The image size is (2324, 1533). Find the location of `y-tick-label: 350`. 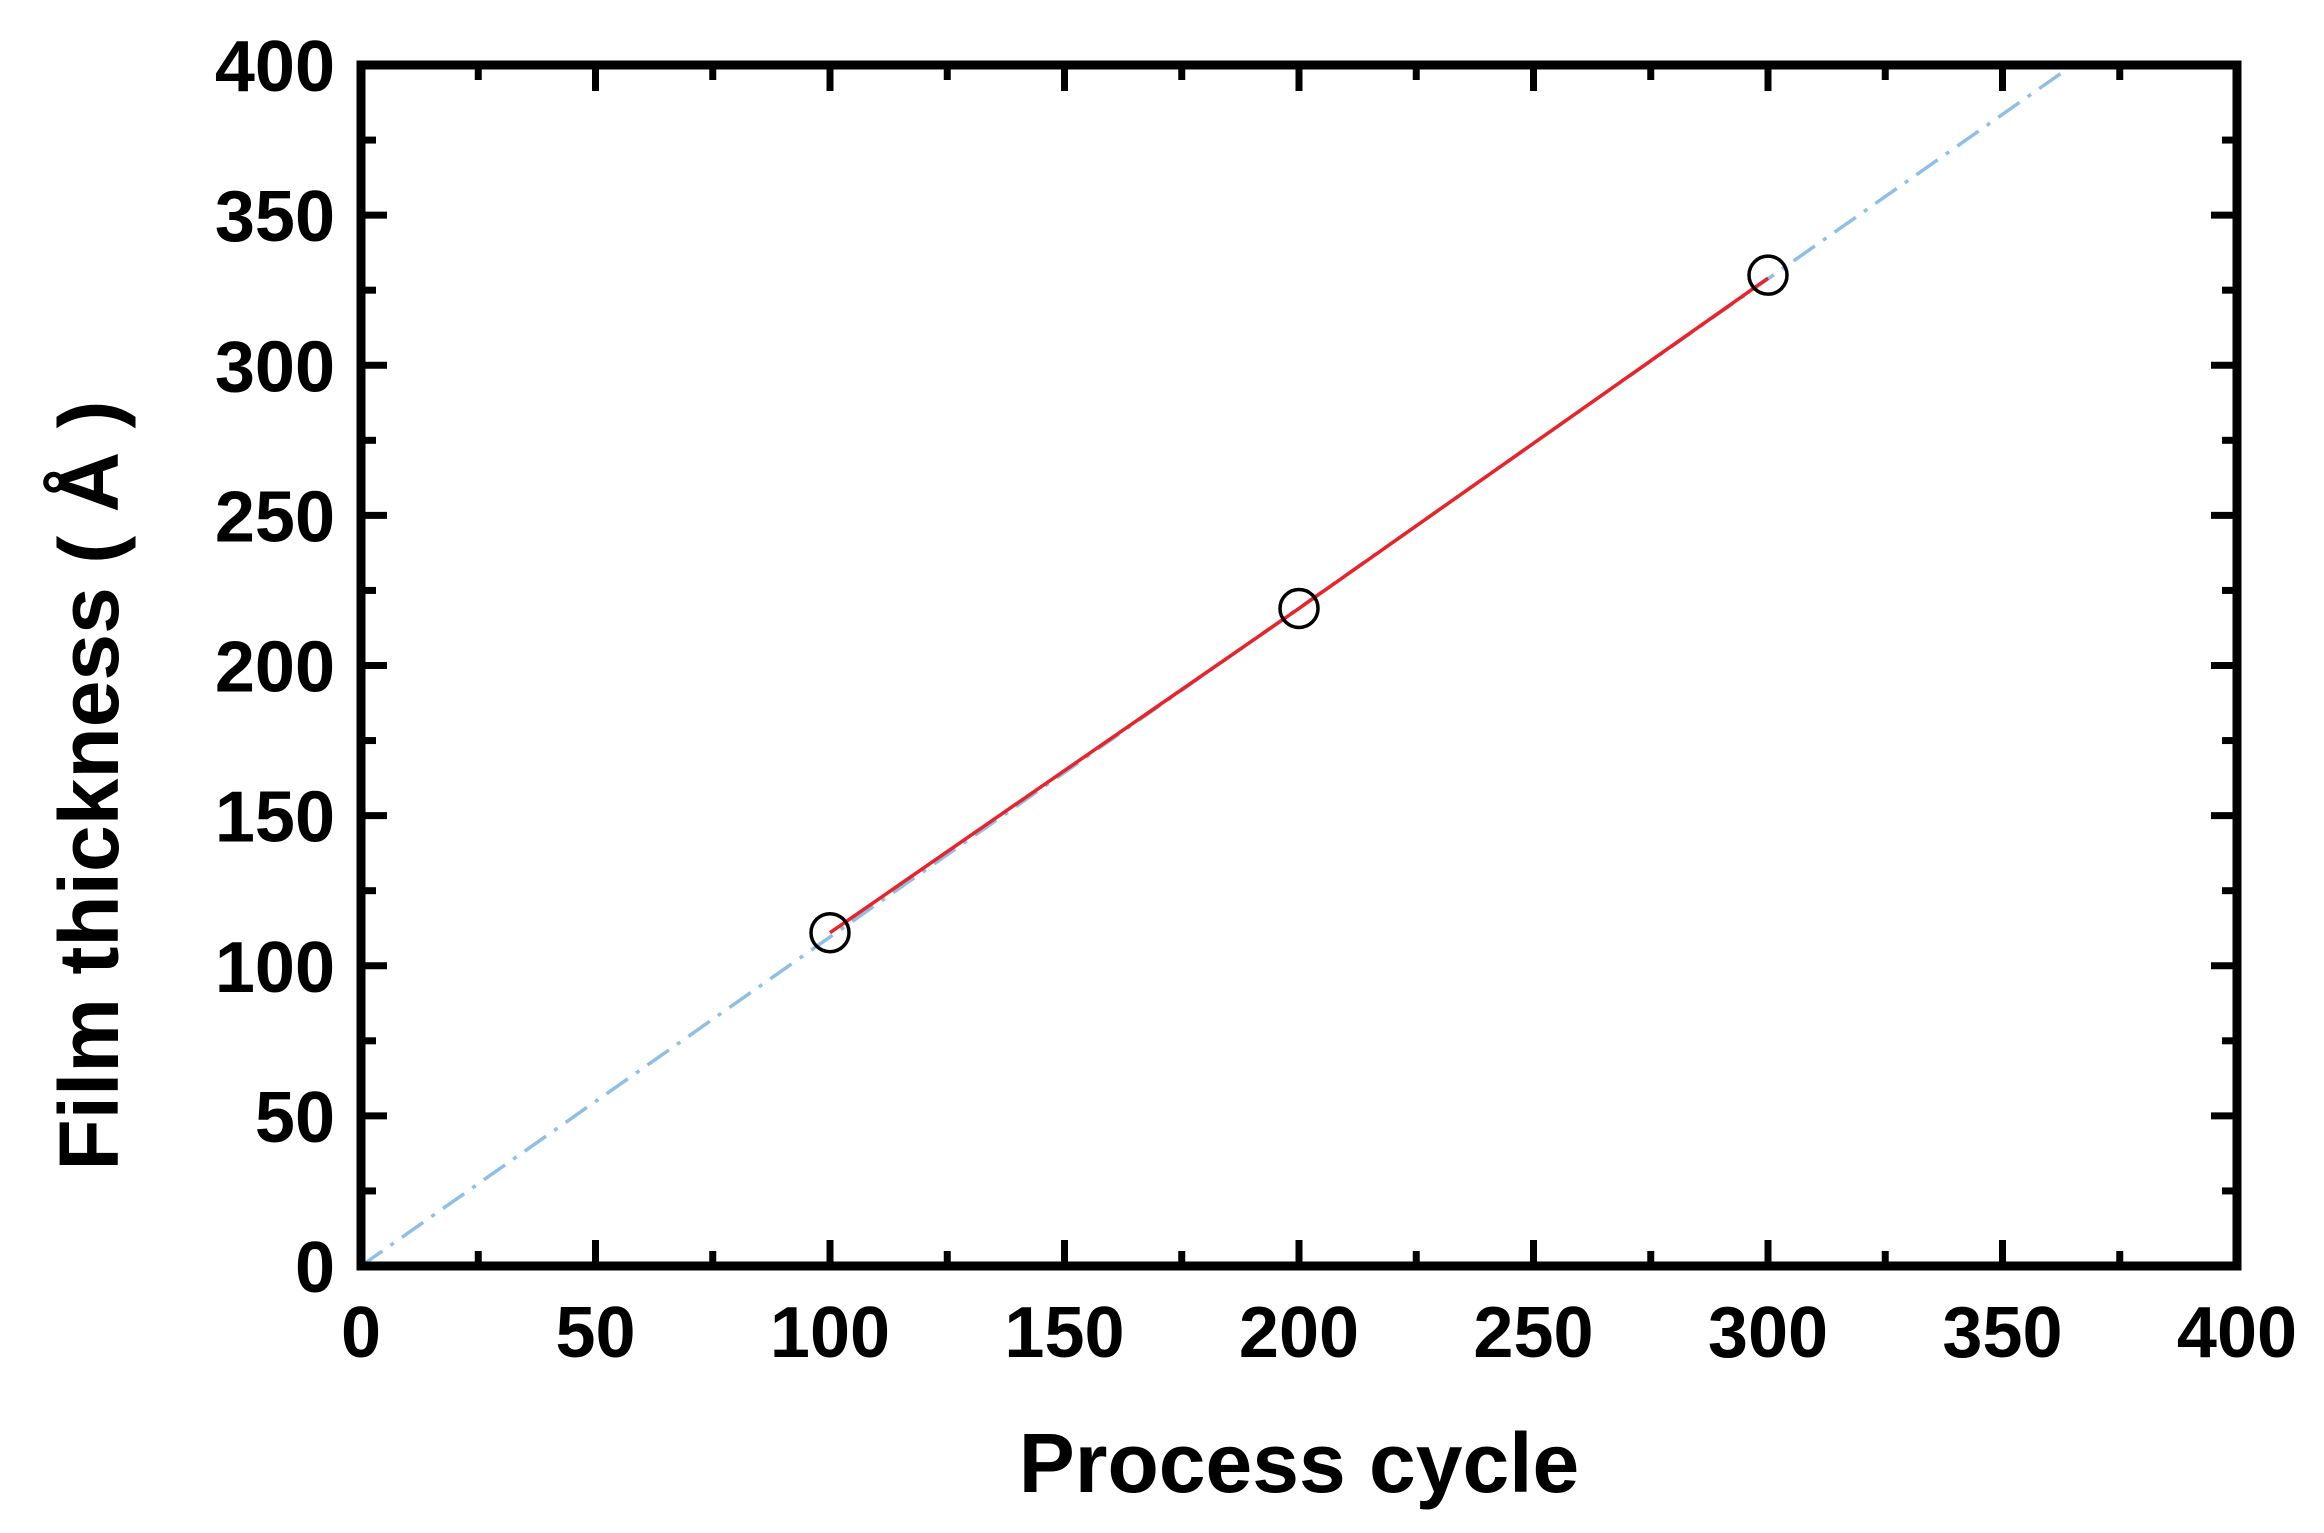

y-tick-label: 350 is located at coordinates (275, 217).